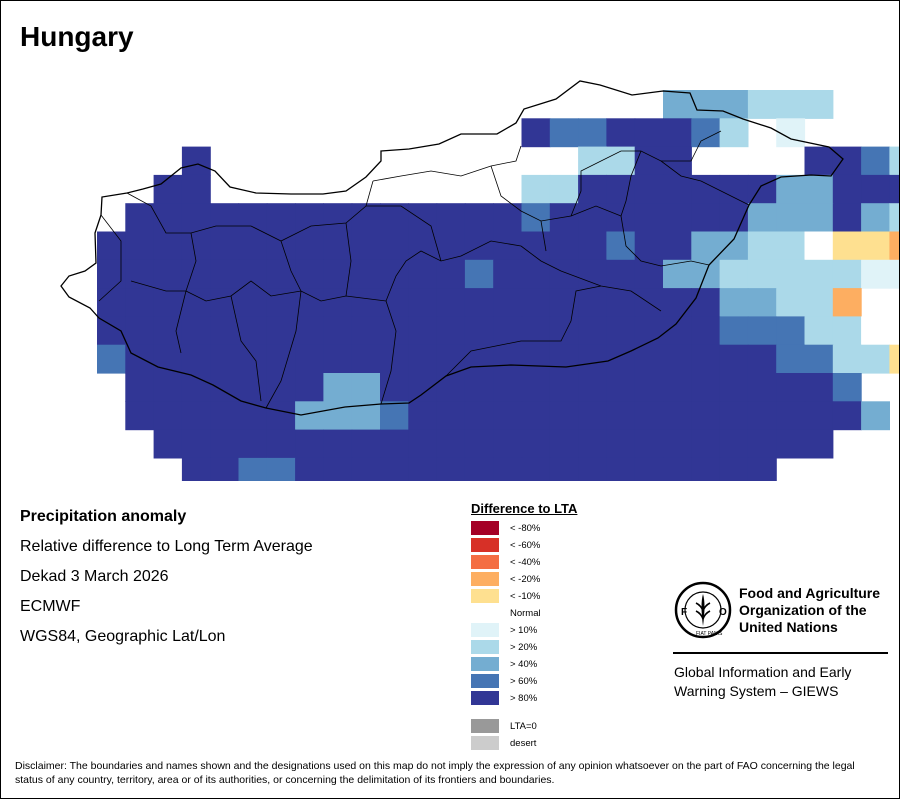  What do you see at coordinates (525, 562) in the screenshot?
I see `legend-label: < -40%` at bounding box center [525, 562].